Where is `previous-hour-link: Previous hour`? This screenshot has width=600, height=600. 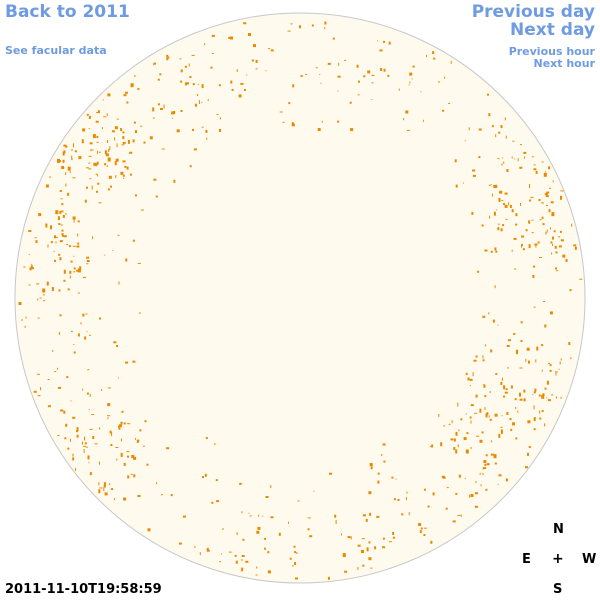 previous-hour-link: Previous hour is located at coordinates (551, 51).